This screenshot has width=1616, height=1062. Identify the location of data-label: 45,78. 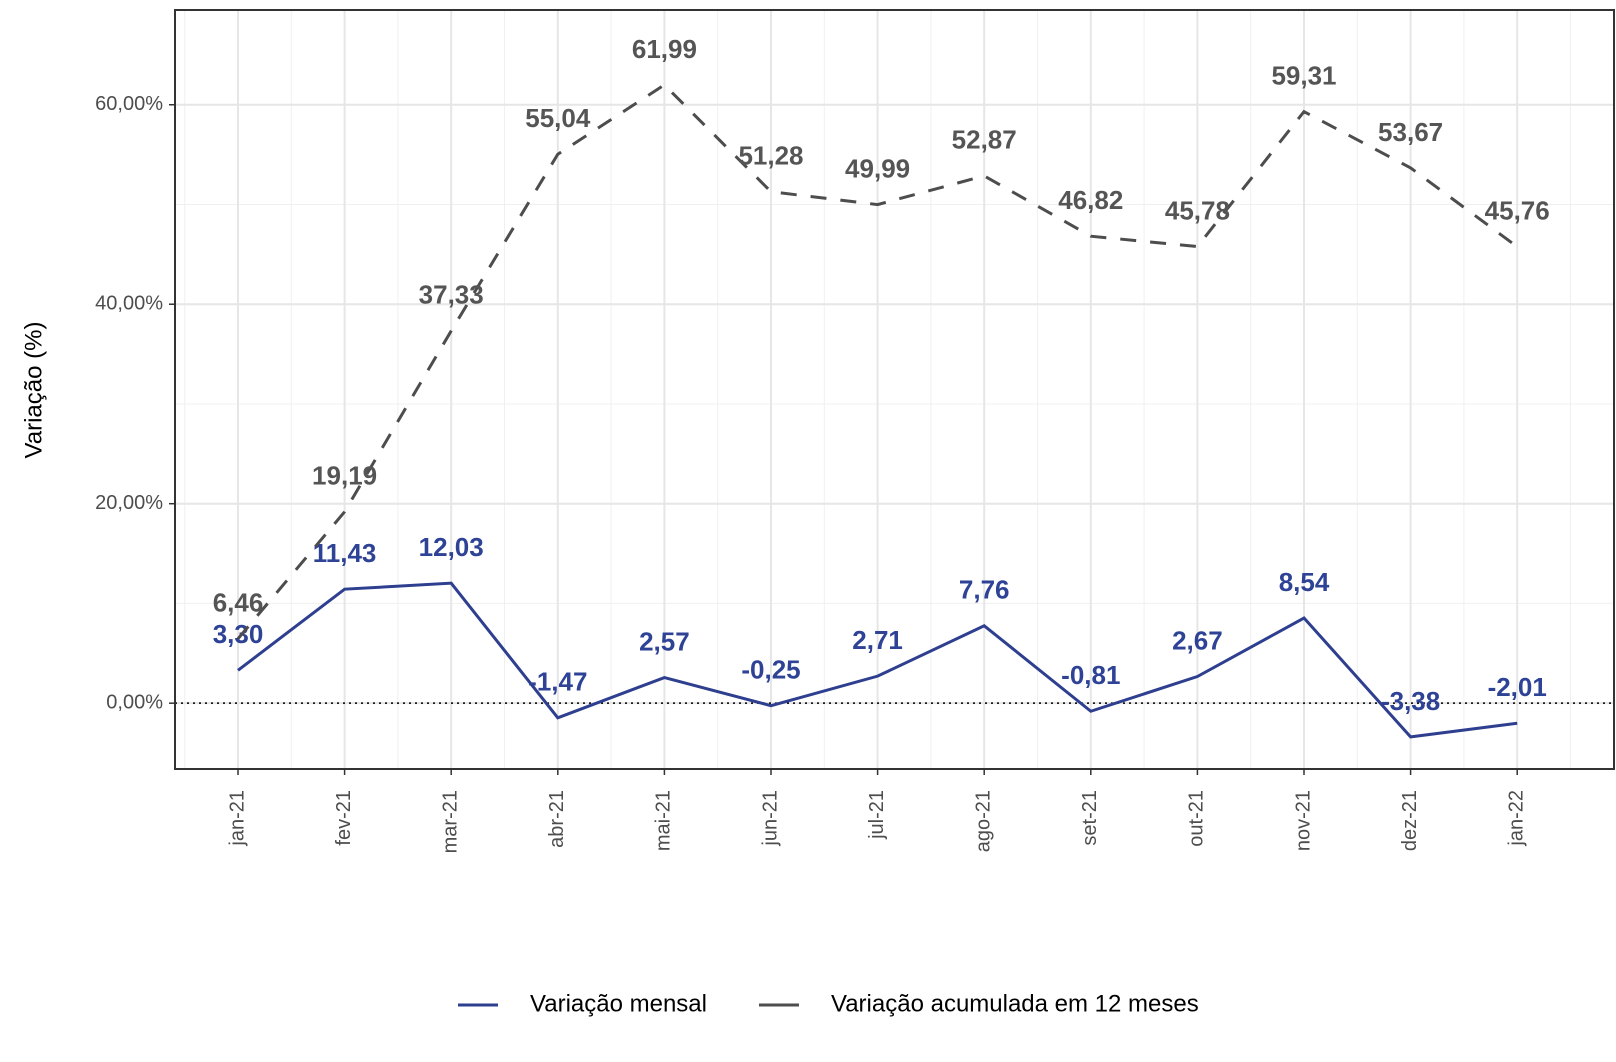
(1197, 210).